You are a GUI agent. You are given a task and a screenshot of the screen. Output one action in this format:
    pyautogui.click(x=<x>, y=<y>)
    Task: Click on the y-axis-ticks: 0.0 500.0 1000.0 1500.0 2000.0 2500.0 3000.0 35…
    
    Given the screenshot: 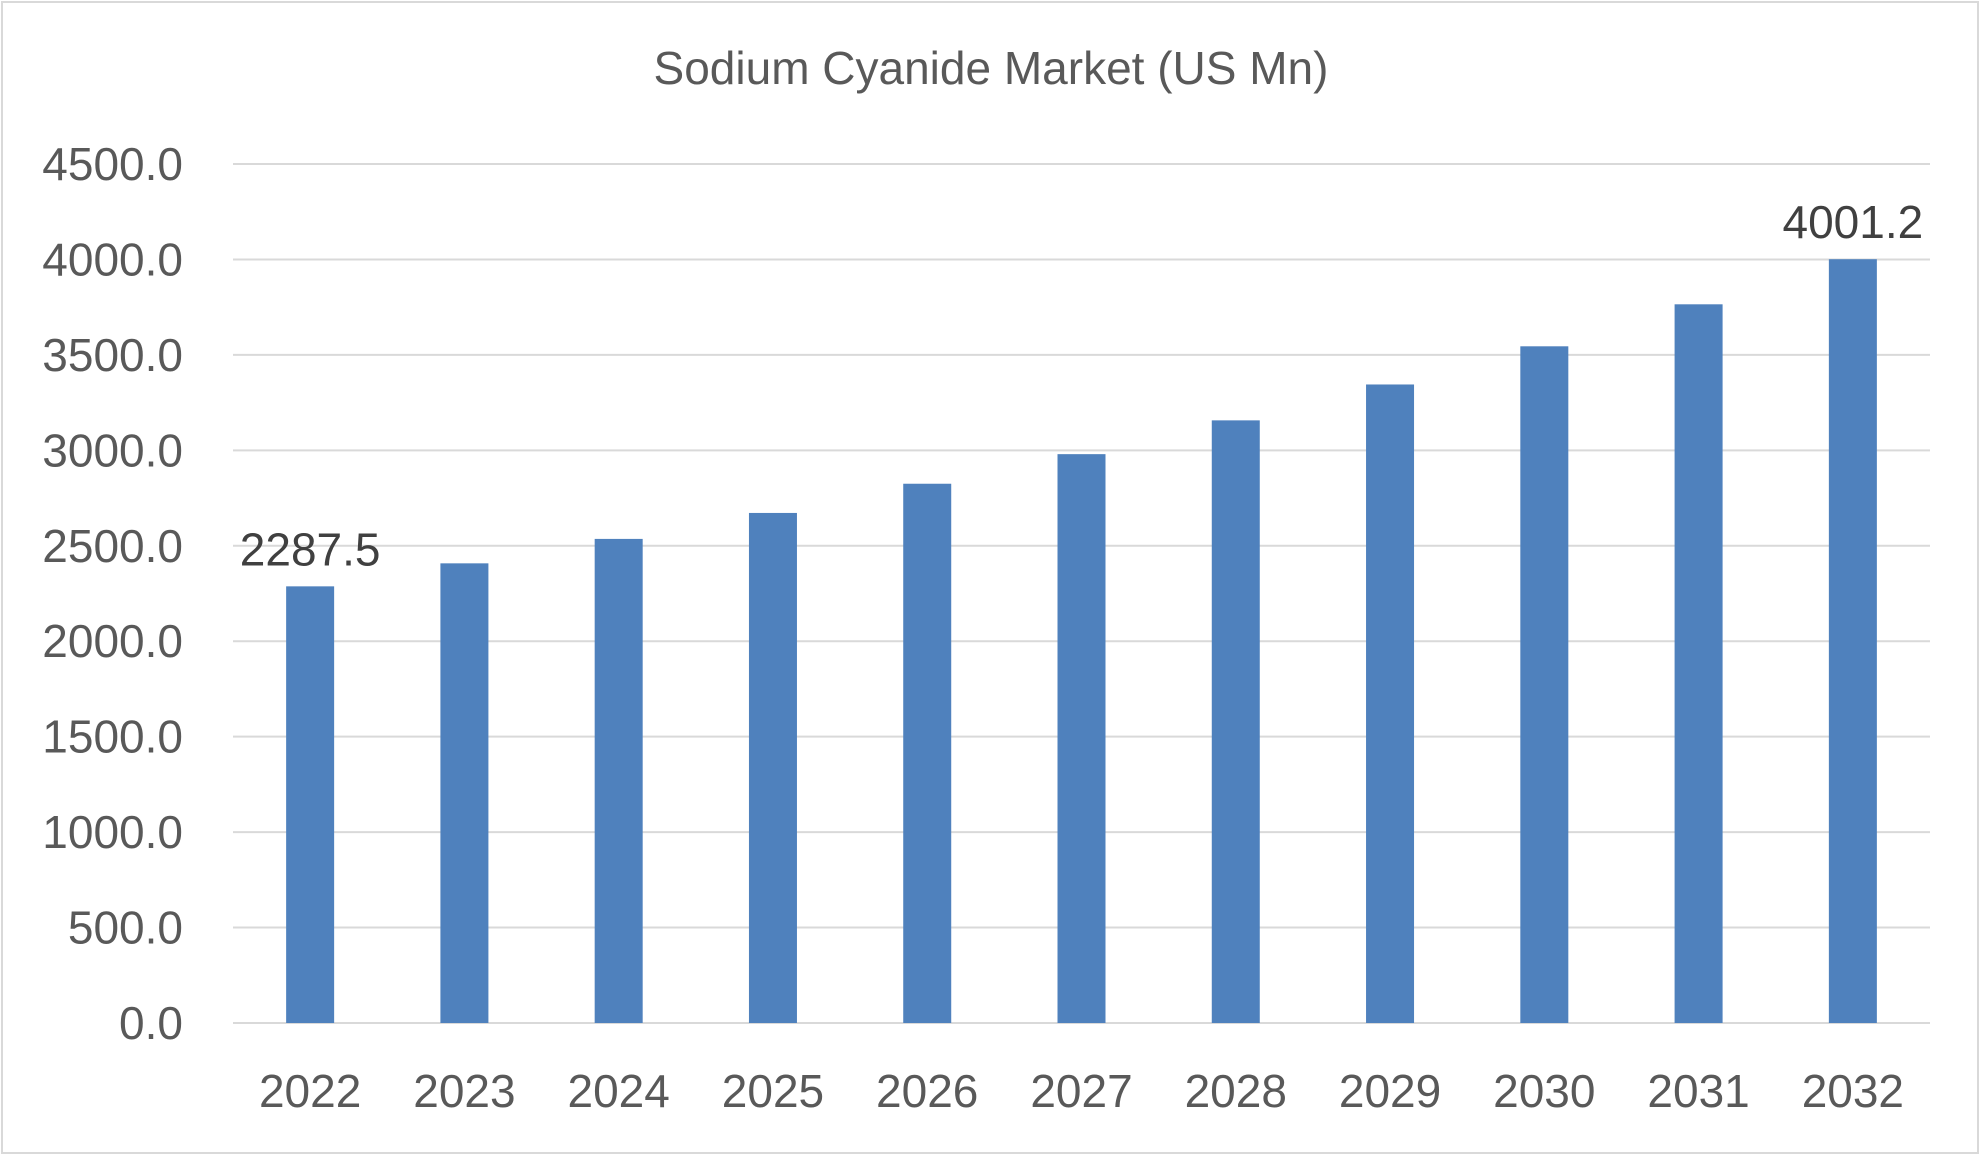 What is the action you would take?
    pyautogui.click(x=112, y=593)
    